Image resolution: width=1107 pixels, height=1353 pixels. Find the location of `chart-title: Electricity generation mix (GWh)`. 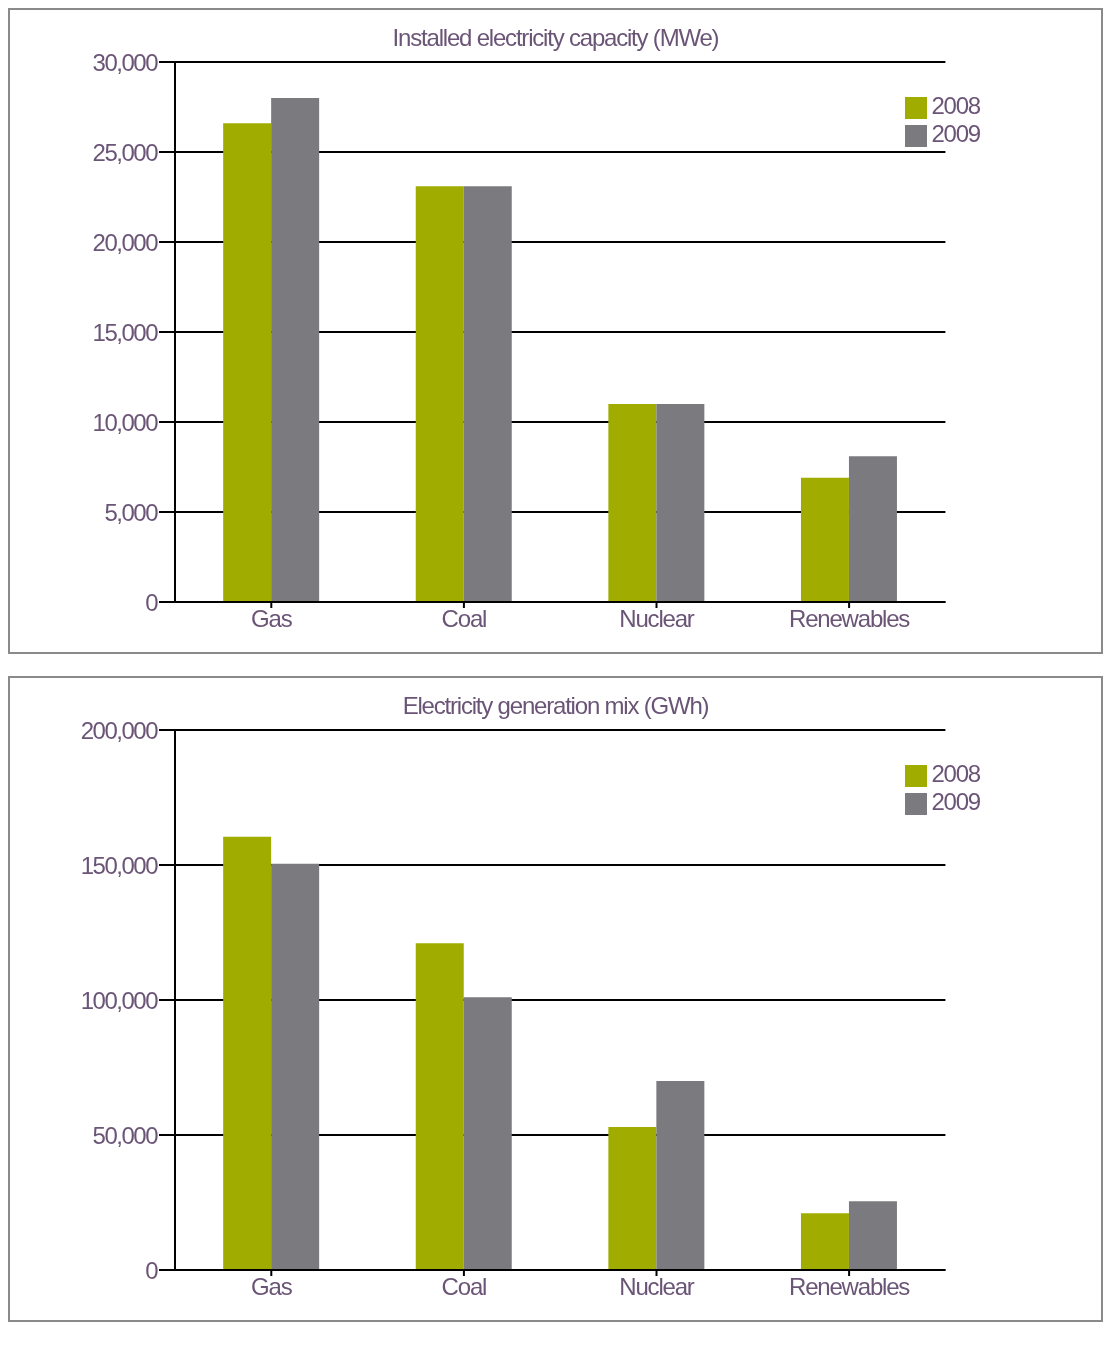

chart-title: Electricity generation mix (GWh) is located at coordinates (555, 705).